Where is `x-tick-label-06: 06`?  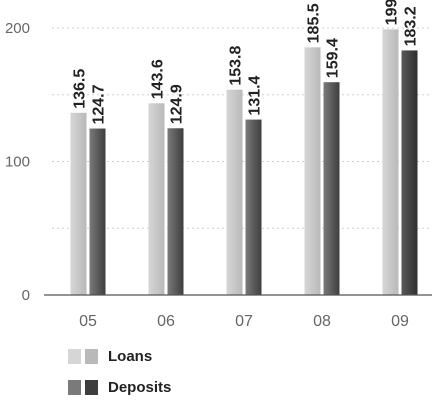
x-tick-label-06: 06 is located at coordinates (166, 321).